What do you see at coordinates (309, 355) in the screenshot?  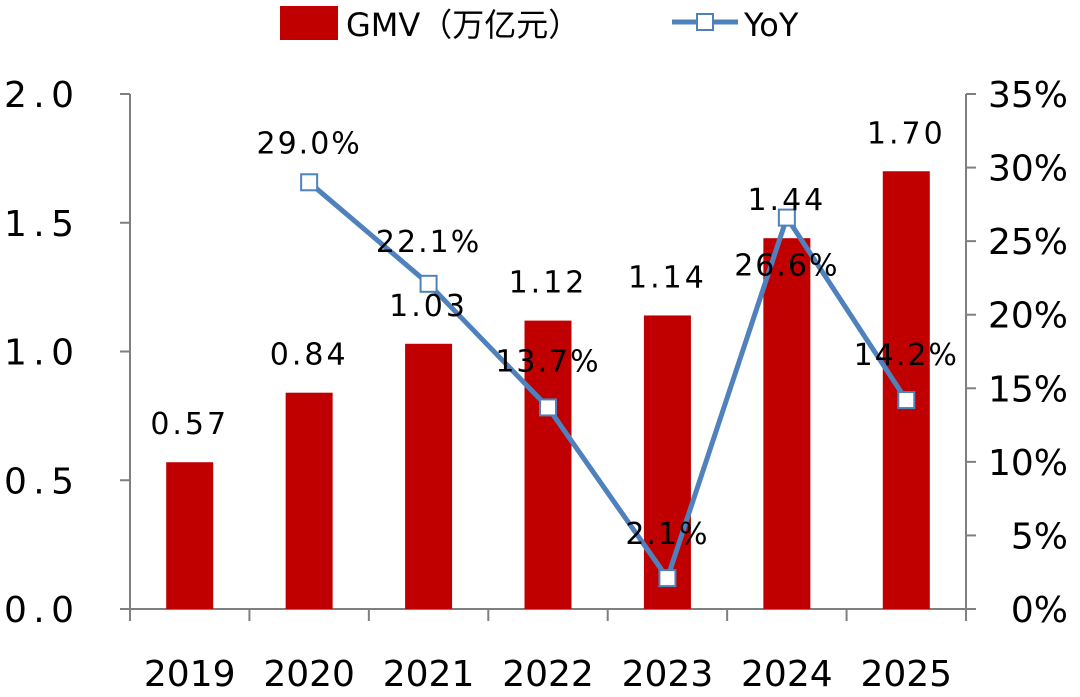 I see `gmv-value-label: 0.84` at bounding box center [309, 355].